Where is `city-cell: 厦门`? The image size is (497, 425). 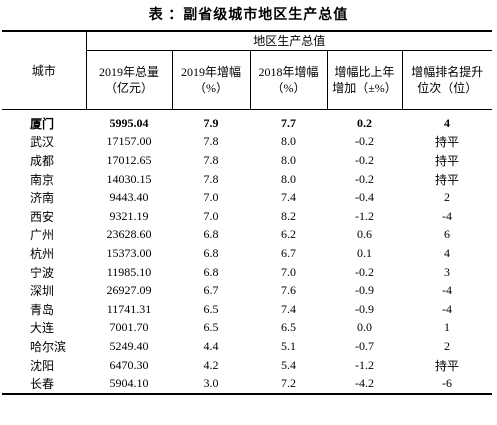
city-cell: 厦门 is located at coordinates (42, 123).